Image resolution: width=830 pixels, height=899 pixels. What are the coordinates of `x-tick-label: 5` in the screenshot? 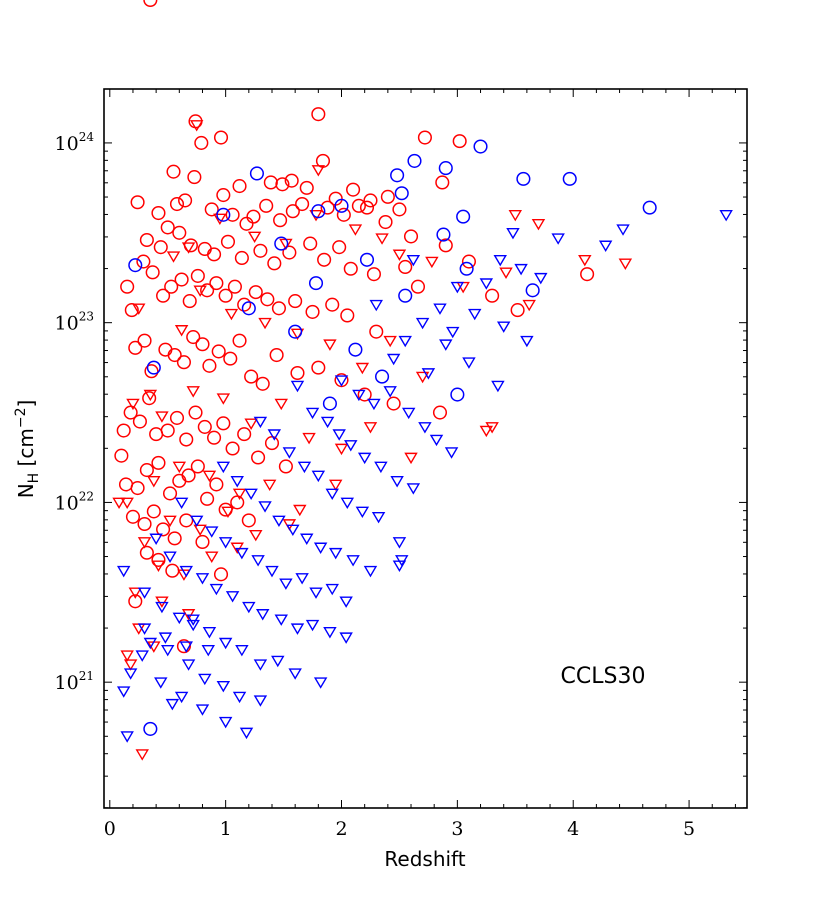 It's located at (689, 829).